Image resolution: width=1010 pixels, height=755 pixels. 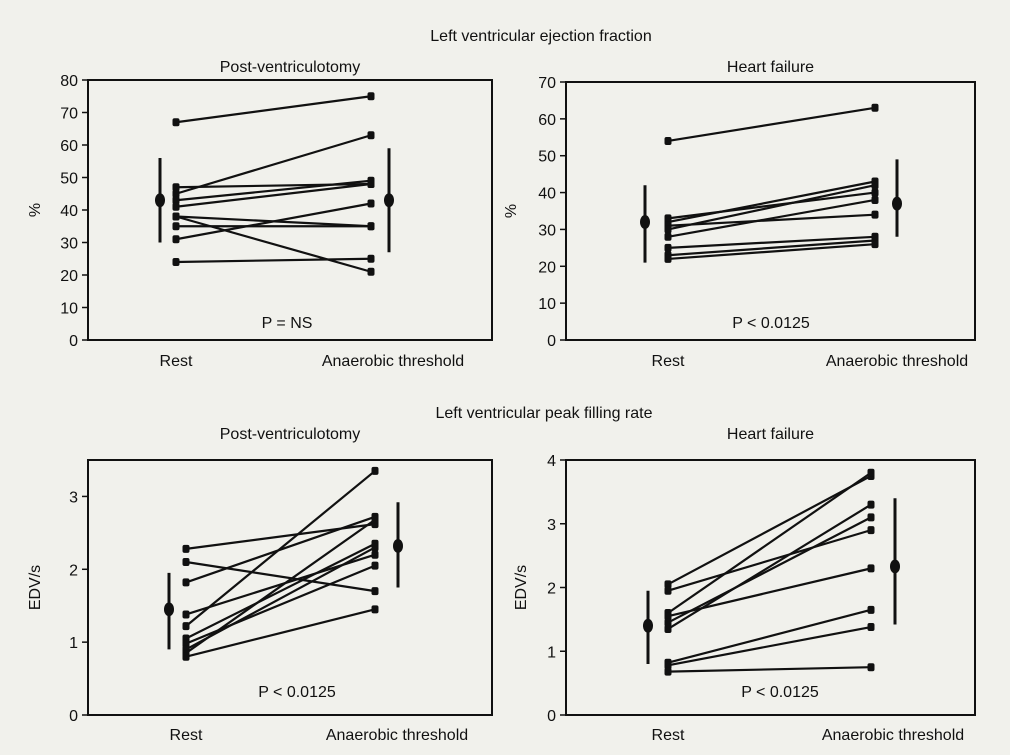 What do you see at coordinates (69, 179) in the screenshot?
I see `y-tick-label: 50` at bounding box center [69, 179].